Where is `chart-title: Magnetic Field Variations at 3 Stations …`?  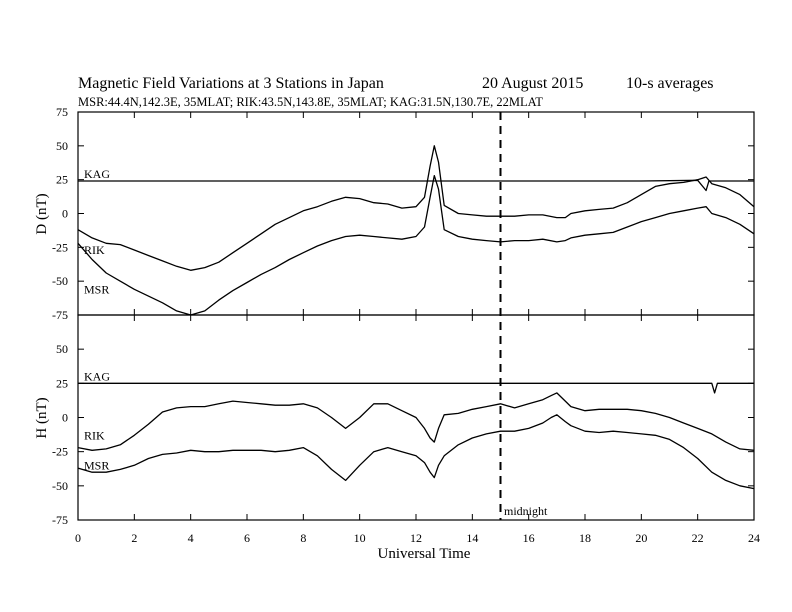 chart-title: Magnetic Field Variations at 3 Stations … is located at coordinates (231, 83).